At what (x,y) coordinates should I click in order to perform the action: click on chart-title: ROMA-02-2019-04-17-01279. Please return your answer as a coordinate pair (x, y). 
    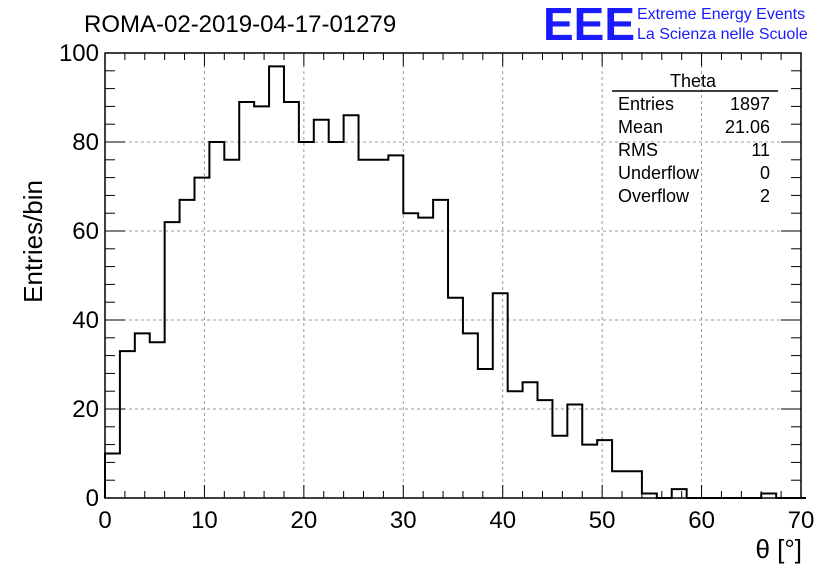
    Looking at the image, I should click on (240, 24).